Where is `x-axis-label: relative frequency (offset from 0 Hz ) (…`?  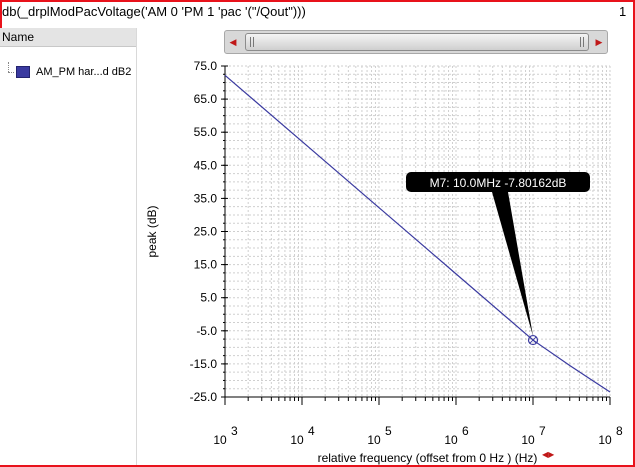
x-axis-label: relative frequency (offset from 0 Hz ) (… is located at coordinates (428, 458).